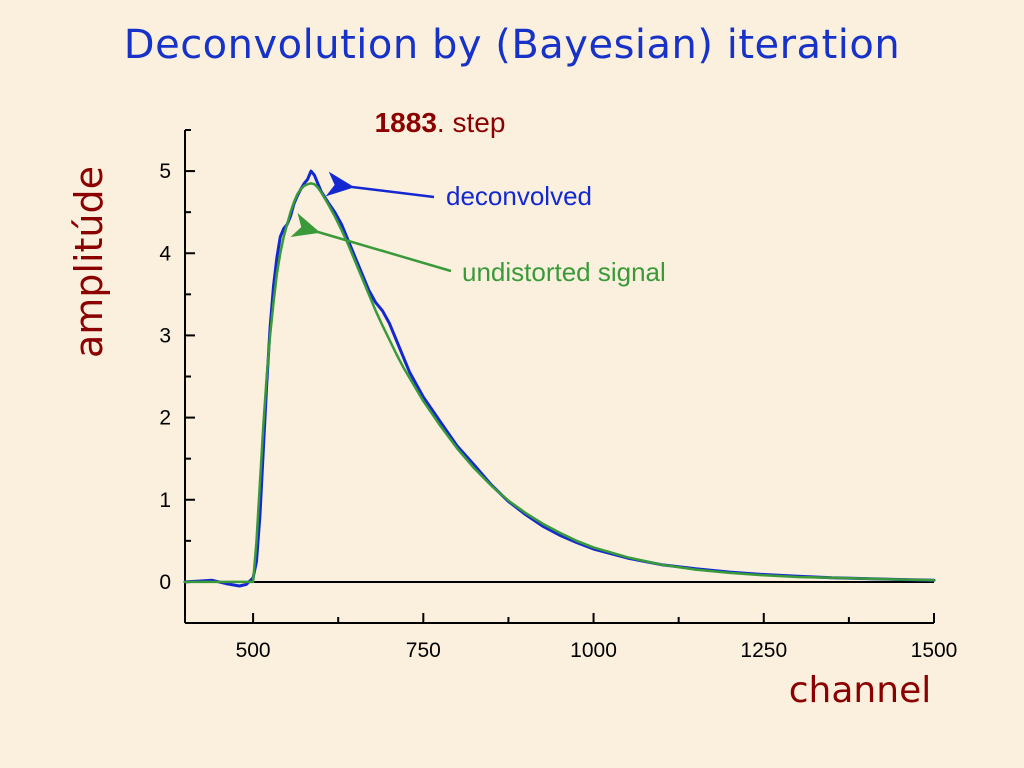 Image resolution: width=1024 pixels, height=768 pixels. Describe the element at coordinates (519, 196) in the screenshot. I see `annotation-deconvolved: deconvolved` at that location.